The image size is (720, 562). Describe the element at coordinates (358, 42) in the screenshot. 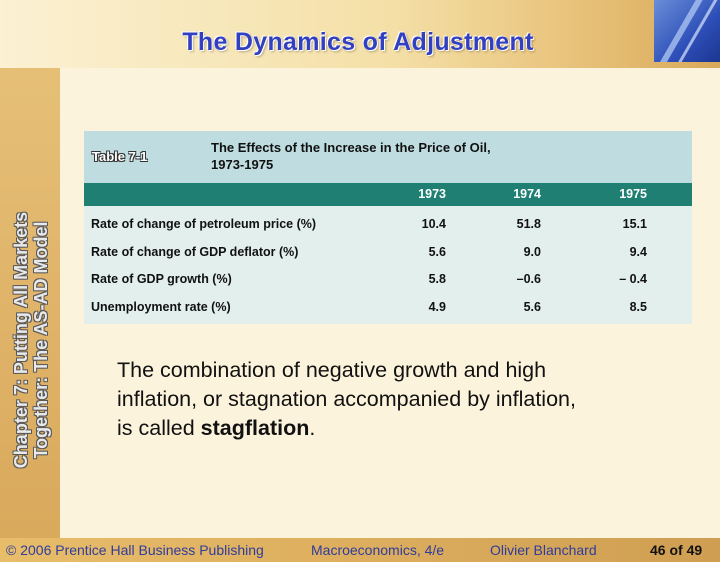

I see `page-title: The Dynamics of Adjustment` at that location.